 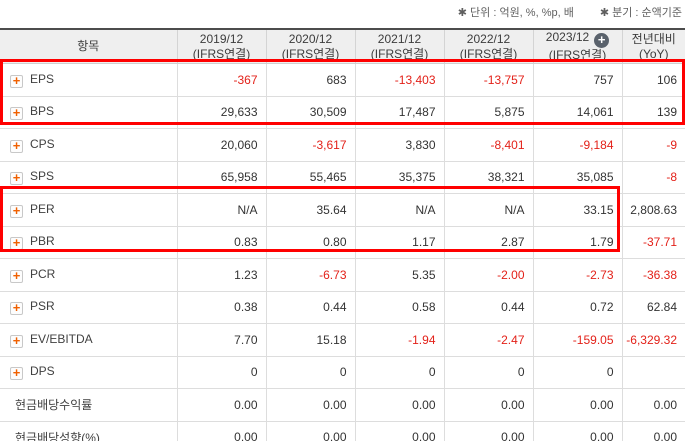 What do you see at coordinates (310, 144) in the screenshot?
I see `cell-value: -3,617` at bounding box center [310, 144].